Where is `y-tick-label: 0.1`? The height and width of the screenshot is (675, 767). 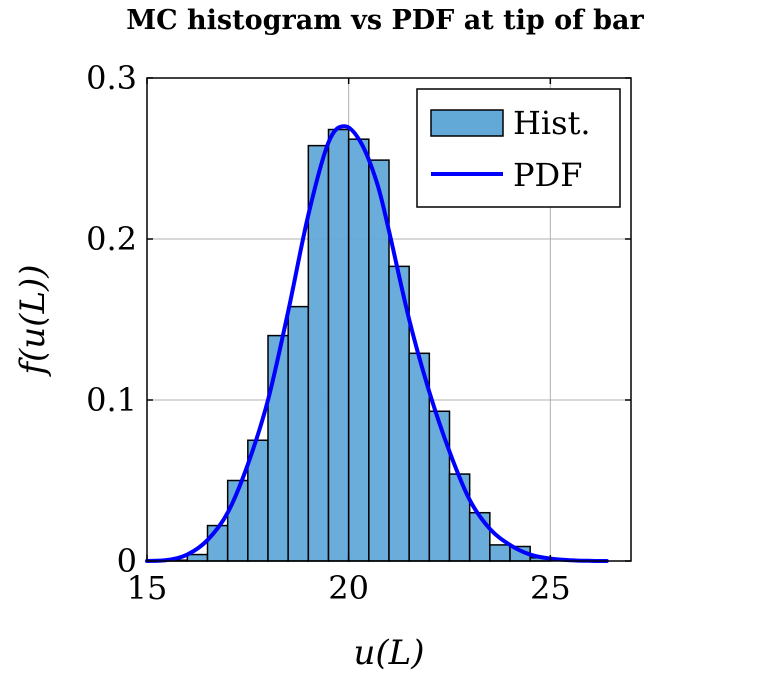
y-tick-label: 0.1 is located at coordinates (111, 400).